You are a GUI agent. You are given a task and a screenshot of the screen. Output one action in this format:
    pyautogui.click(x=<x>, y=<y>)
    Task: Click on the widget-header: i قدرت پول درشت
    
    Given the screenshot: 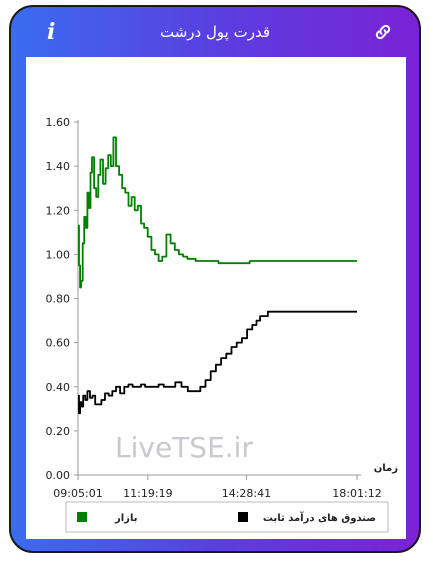 What is the action you would take?
    pyautogui.click(x=215, y=32)
    